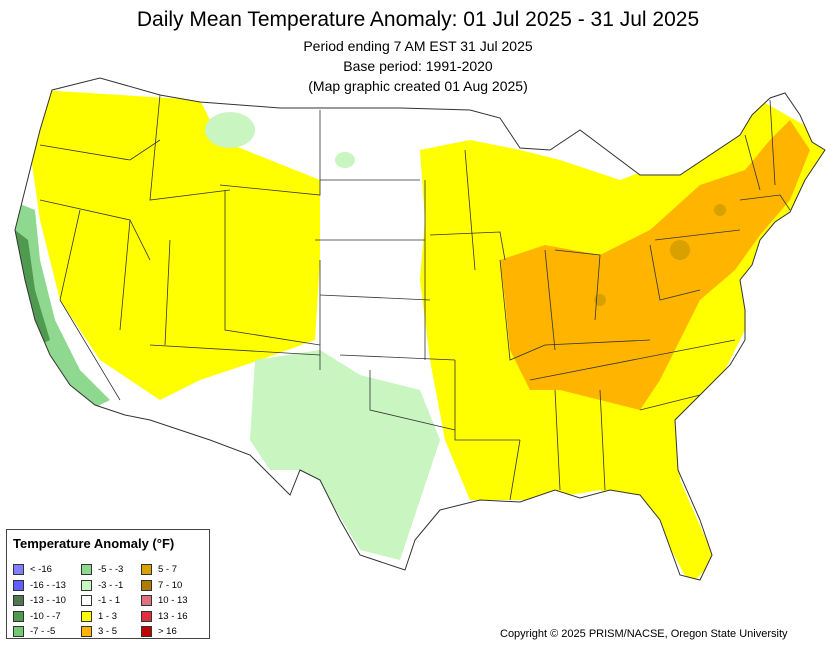 The height and width of the screenshot is (646, 836). I want to click on legend-item: -16 - -13, so click(39, 586).